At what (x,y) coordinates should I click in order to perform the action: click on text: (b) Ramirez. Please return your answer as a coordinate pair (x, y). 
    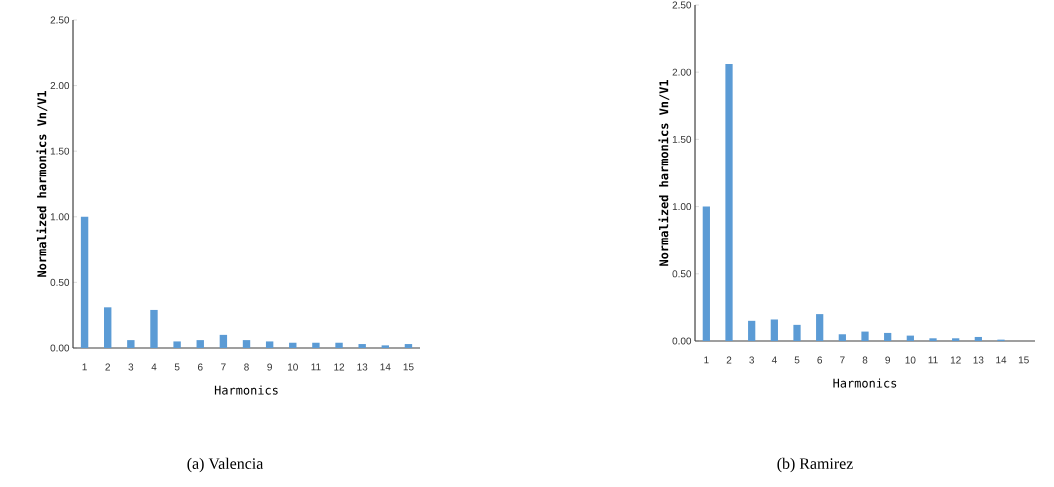
    Looking at the image, I should click on (815, 465).